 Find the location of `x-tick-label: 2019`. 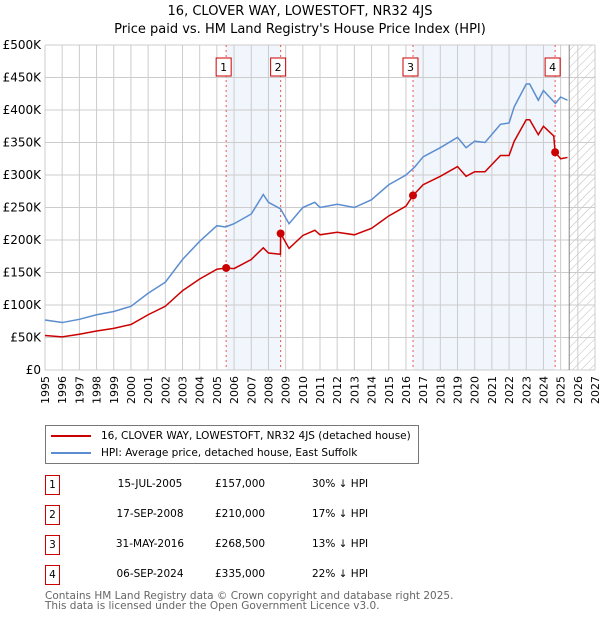

x-tick-label: 2019 is located at coordinates (458, 390).